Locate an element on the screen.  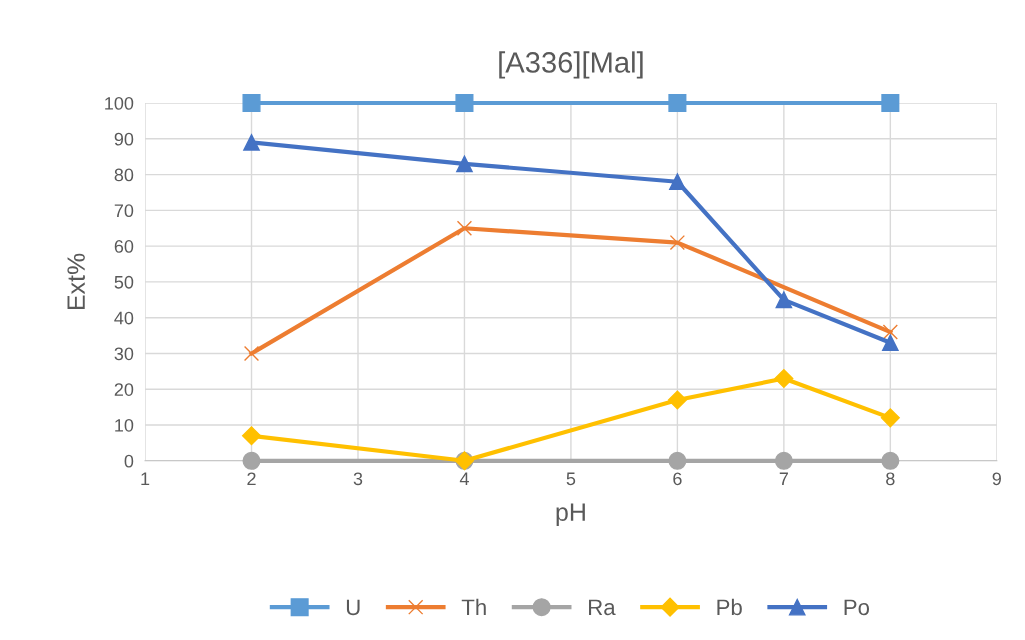
x-tick-label: 7 is located at coordinates (783, 478).